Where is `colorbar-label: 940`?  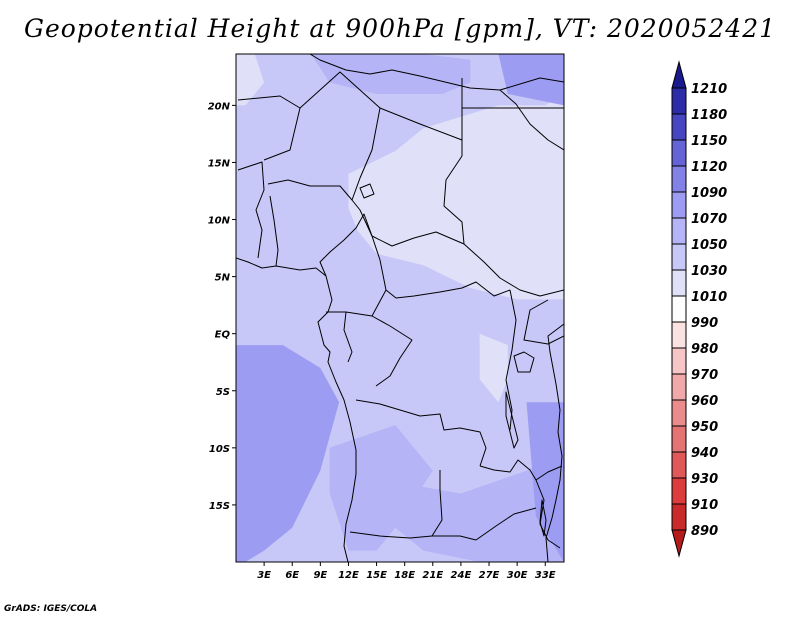 colorbar-label: 940 is located at coordinates (704, 453).